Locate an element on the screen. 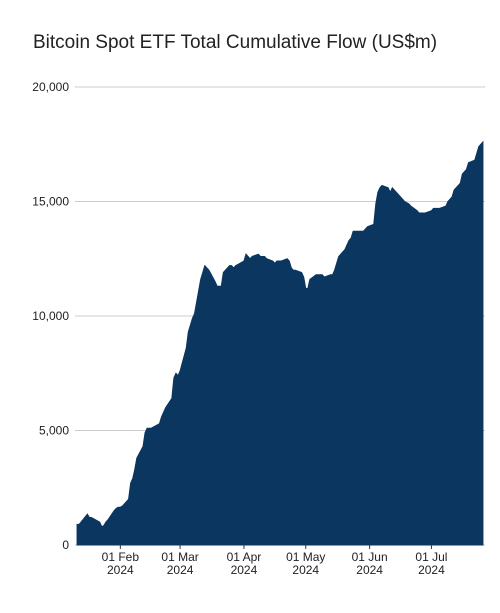 The height and width of the screenshot is (613, 500). x-tick-label: 01 Apr 2024 is located at coordinates (244, 563).